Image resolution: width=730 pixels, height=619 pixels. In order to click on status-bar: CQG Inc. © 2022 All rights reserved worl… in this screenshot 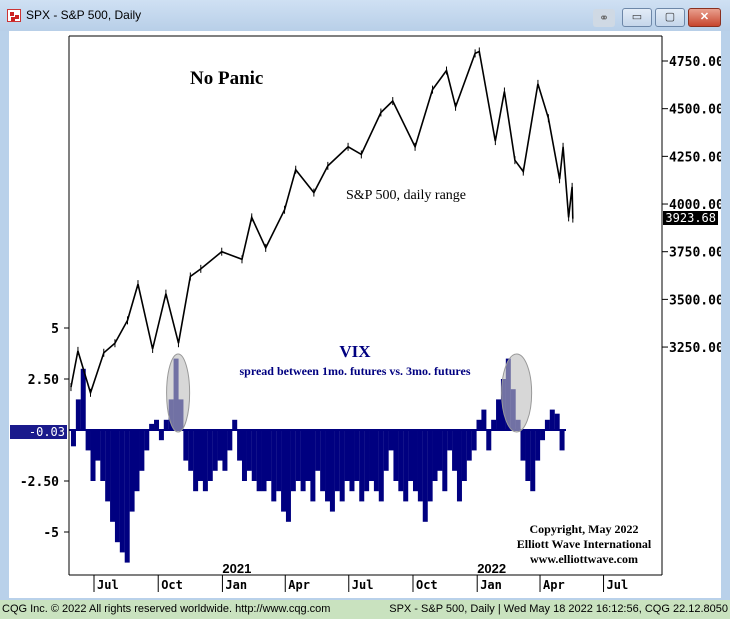, I will do `click(365, 609)`.